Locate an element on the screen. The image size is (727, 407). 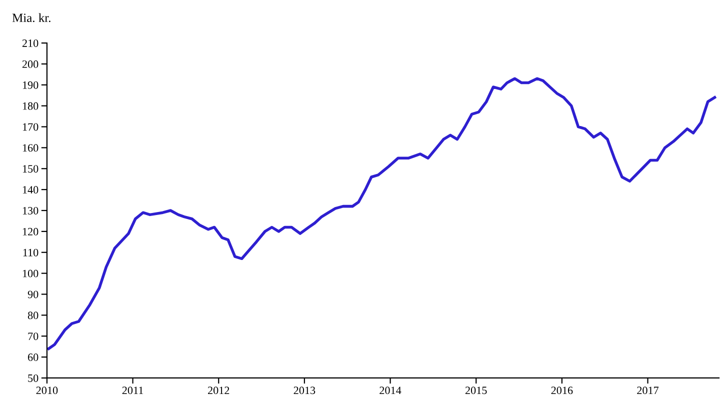
y-tick-label: 80 is located at coordinates (33, 316).